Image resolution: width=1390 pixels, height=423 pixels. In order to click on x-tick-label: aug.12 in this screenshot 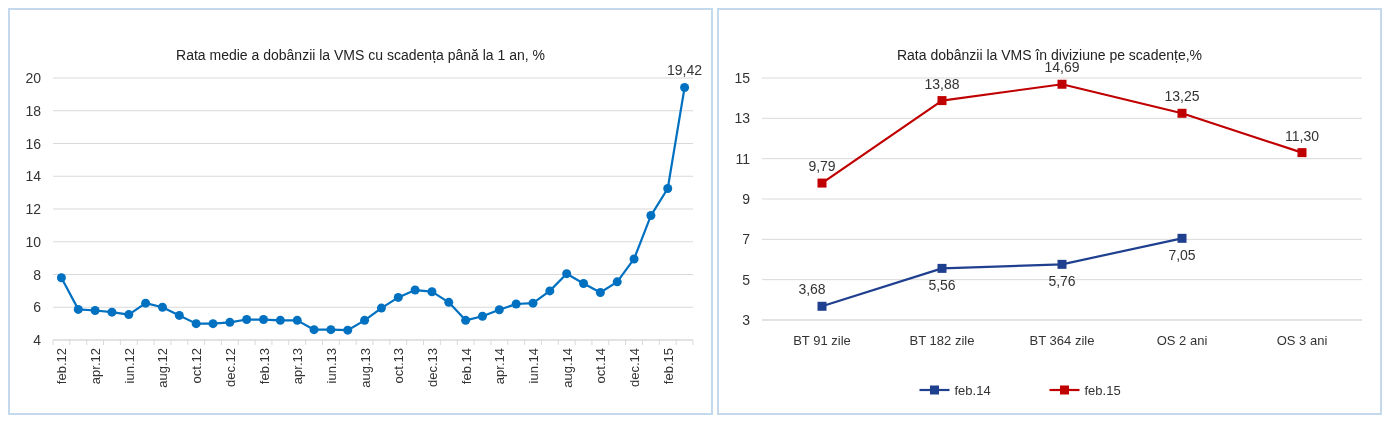, I will do `click(163, 368)`.